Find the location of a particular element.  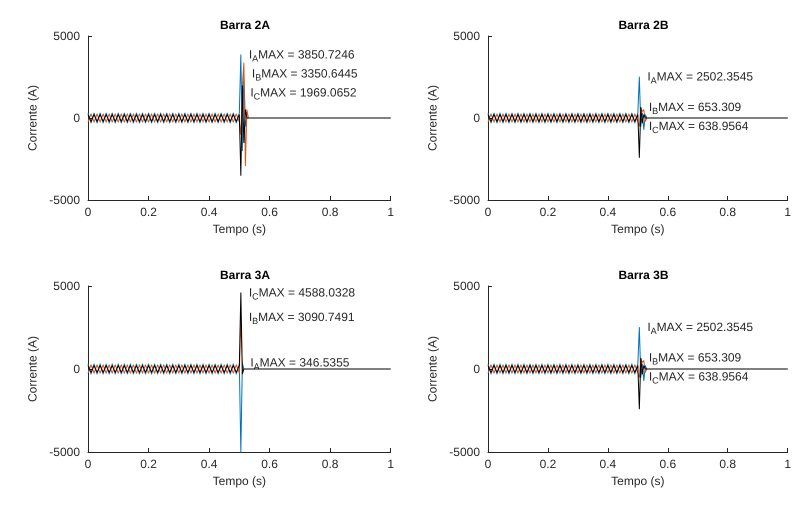

chart-title: Barra 2A is located at coordinates (245, 25).